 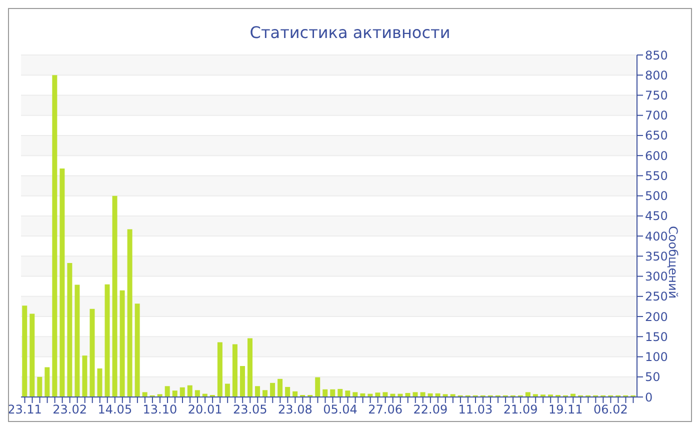 What do you see at coordinates (656, 115) in the screenshot?
I see `y-tick-label: 700` at bounding box center [656, 115].